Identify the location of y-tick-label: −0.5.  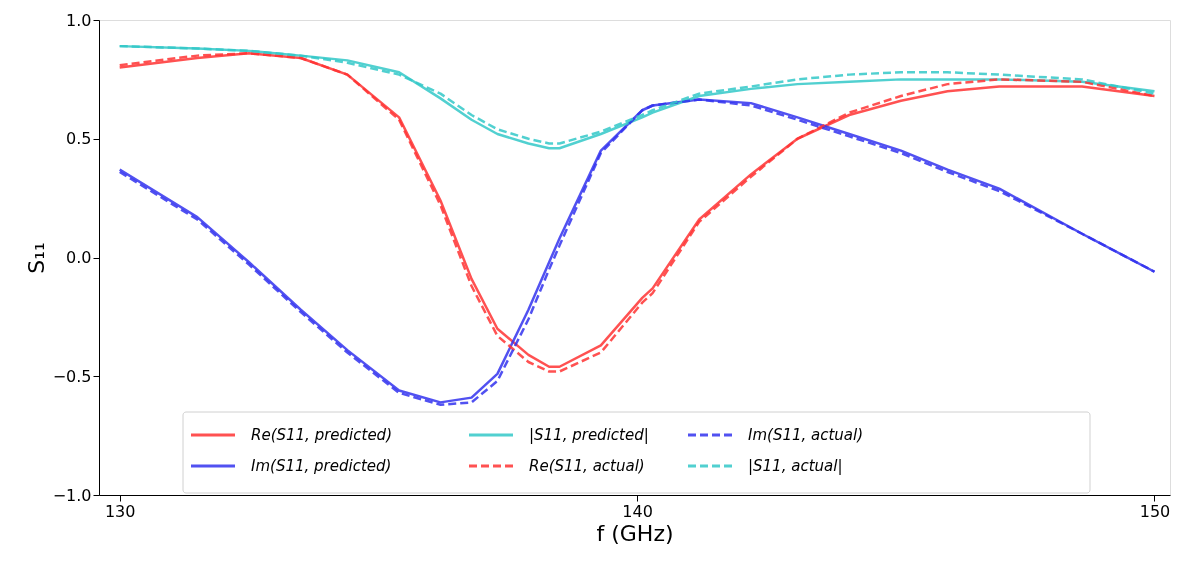
(72, 376).